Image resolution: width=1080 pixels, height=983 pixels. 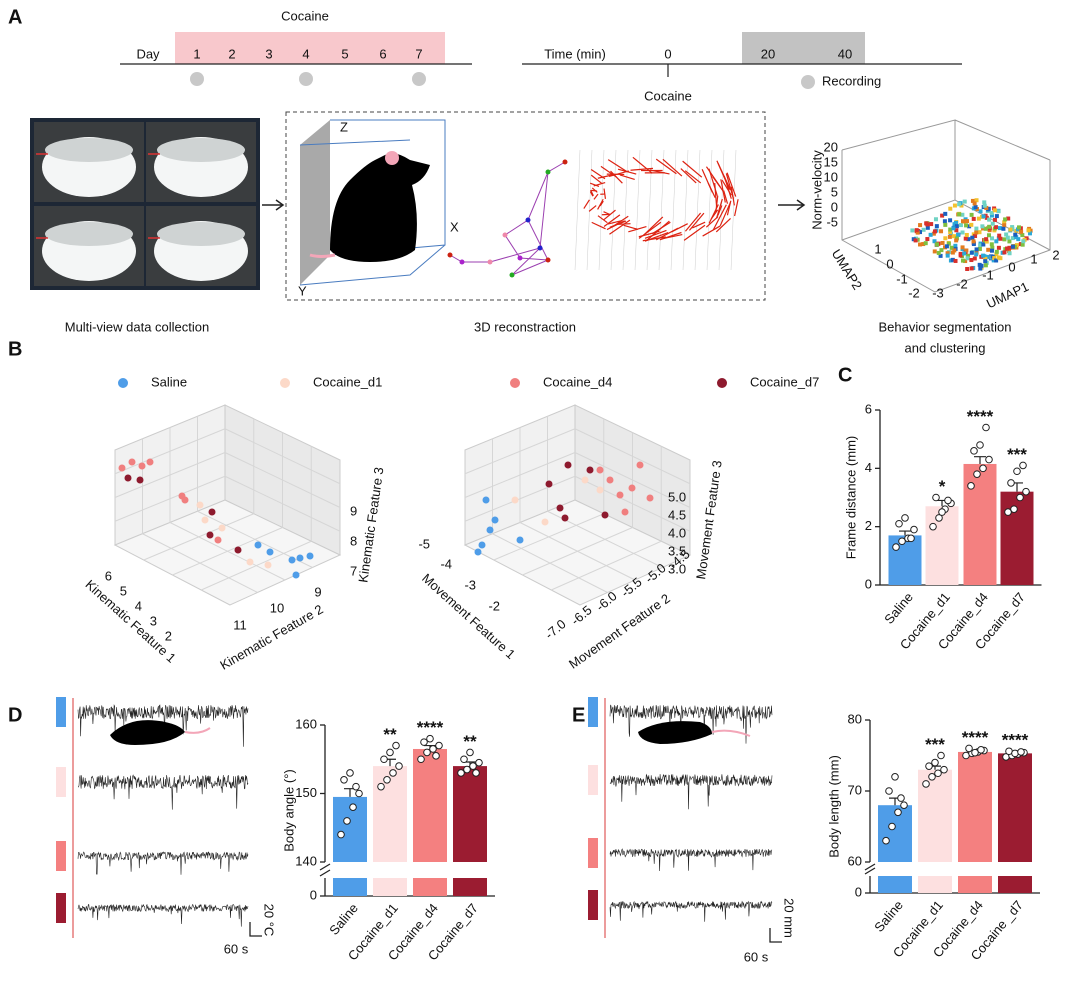 I want to click on keypoint, so click(x=490, y=262).